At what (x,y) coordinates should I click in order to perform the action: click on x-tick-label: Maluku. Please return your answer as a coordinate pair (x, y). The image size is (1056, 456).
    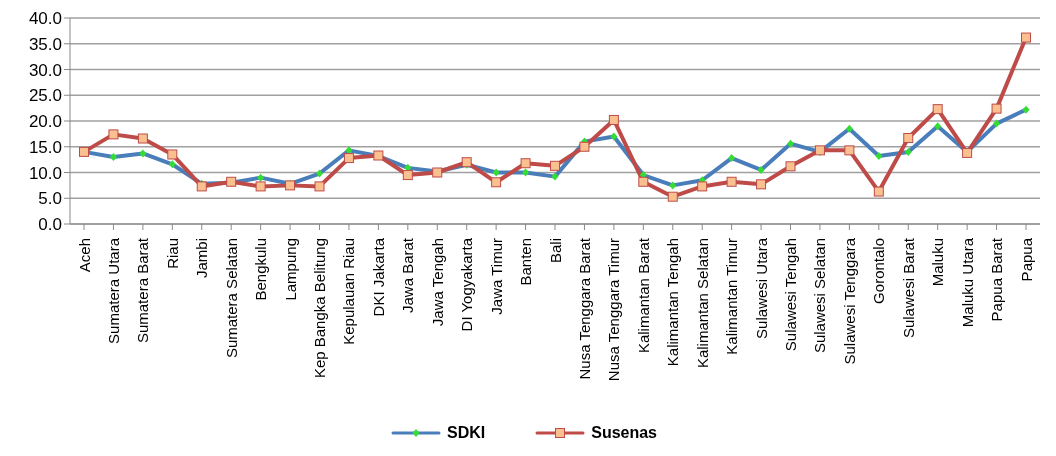
    Looking at the image, I should click on (938, 262).